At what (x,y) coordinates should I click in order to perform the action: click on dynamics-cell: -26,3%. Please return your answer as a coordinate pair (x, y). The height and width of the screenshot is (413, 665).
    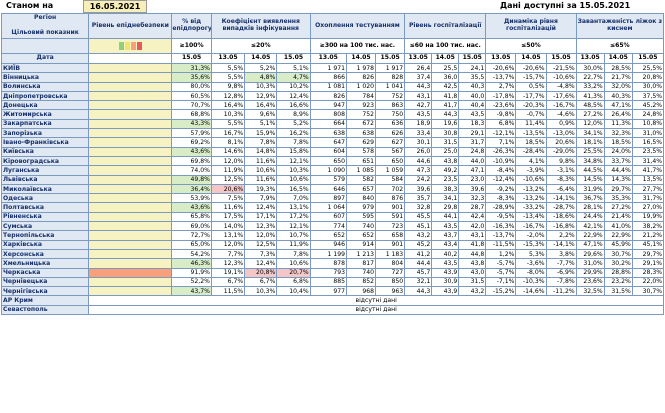
    Looking at the image, I should click on (501, 151).